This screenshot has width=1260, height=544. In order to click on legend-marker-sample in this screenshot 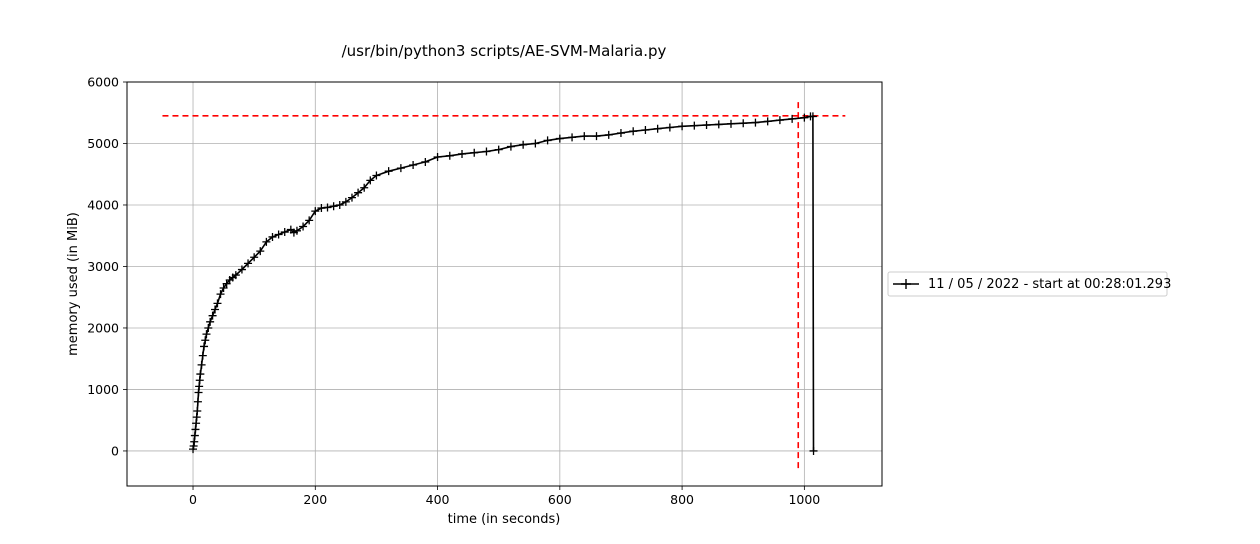, I will do `click(906, 284)`.